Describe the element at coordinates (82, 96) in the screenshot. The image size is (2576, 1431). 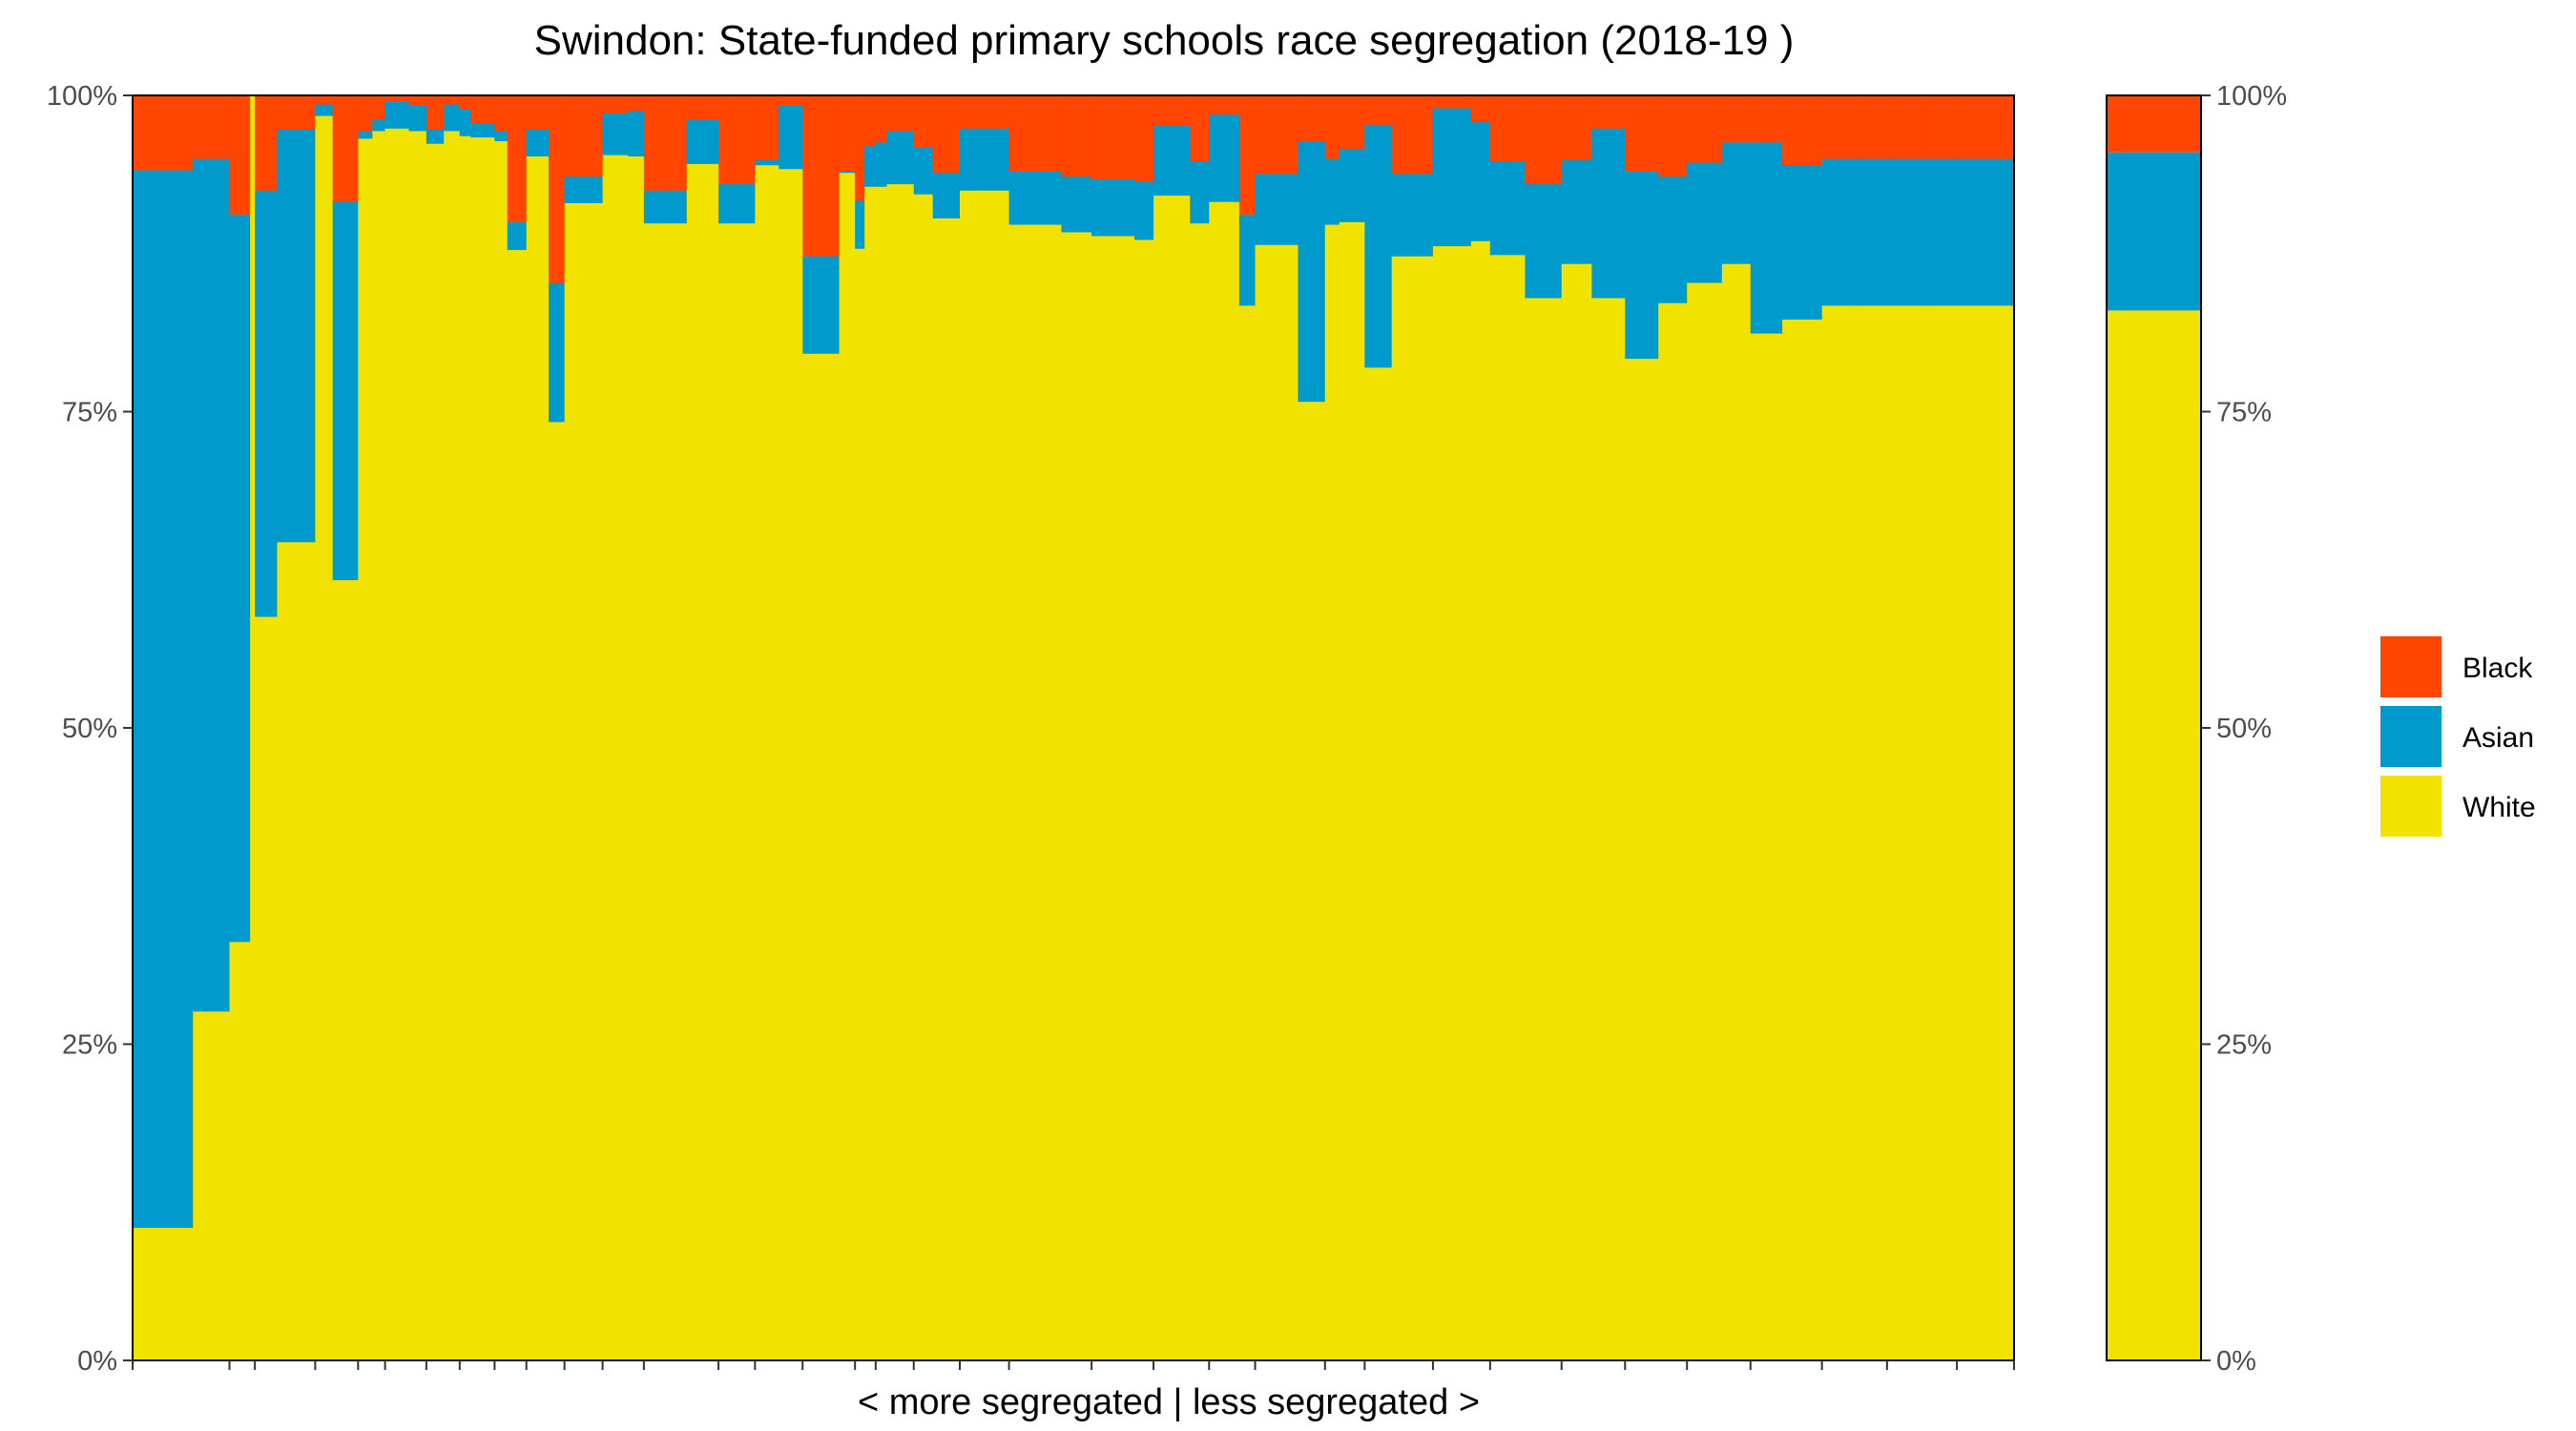
I see `y-tick-label: 100%` at that location.